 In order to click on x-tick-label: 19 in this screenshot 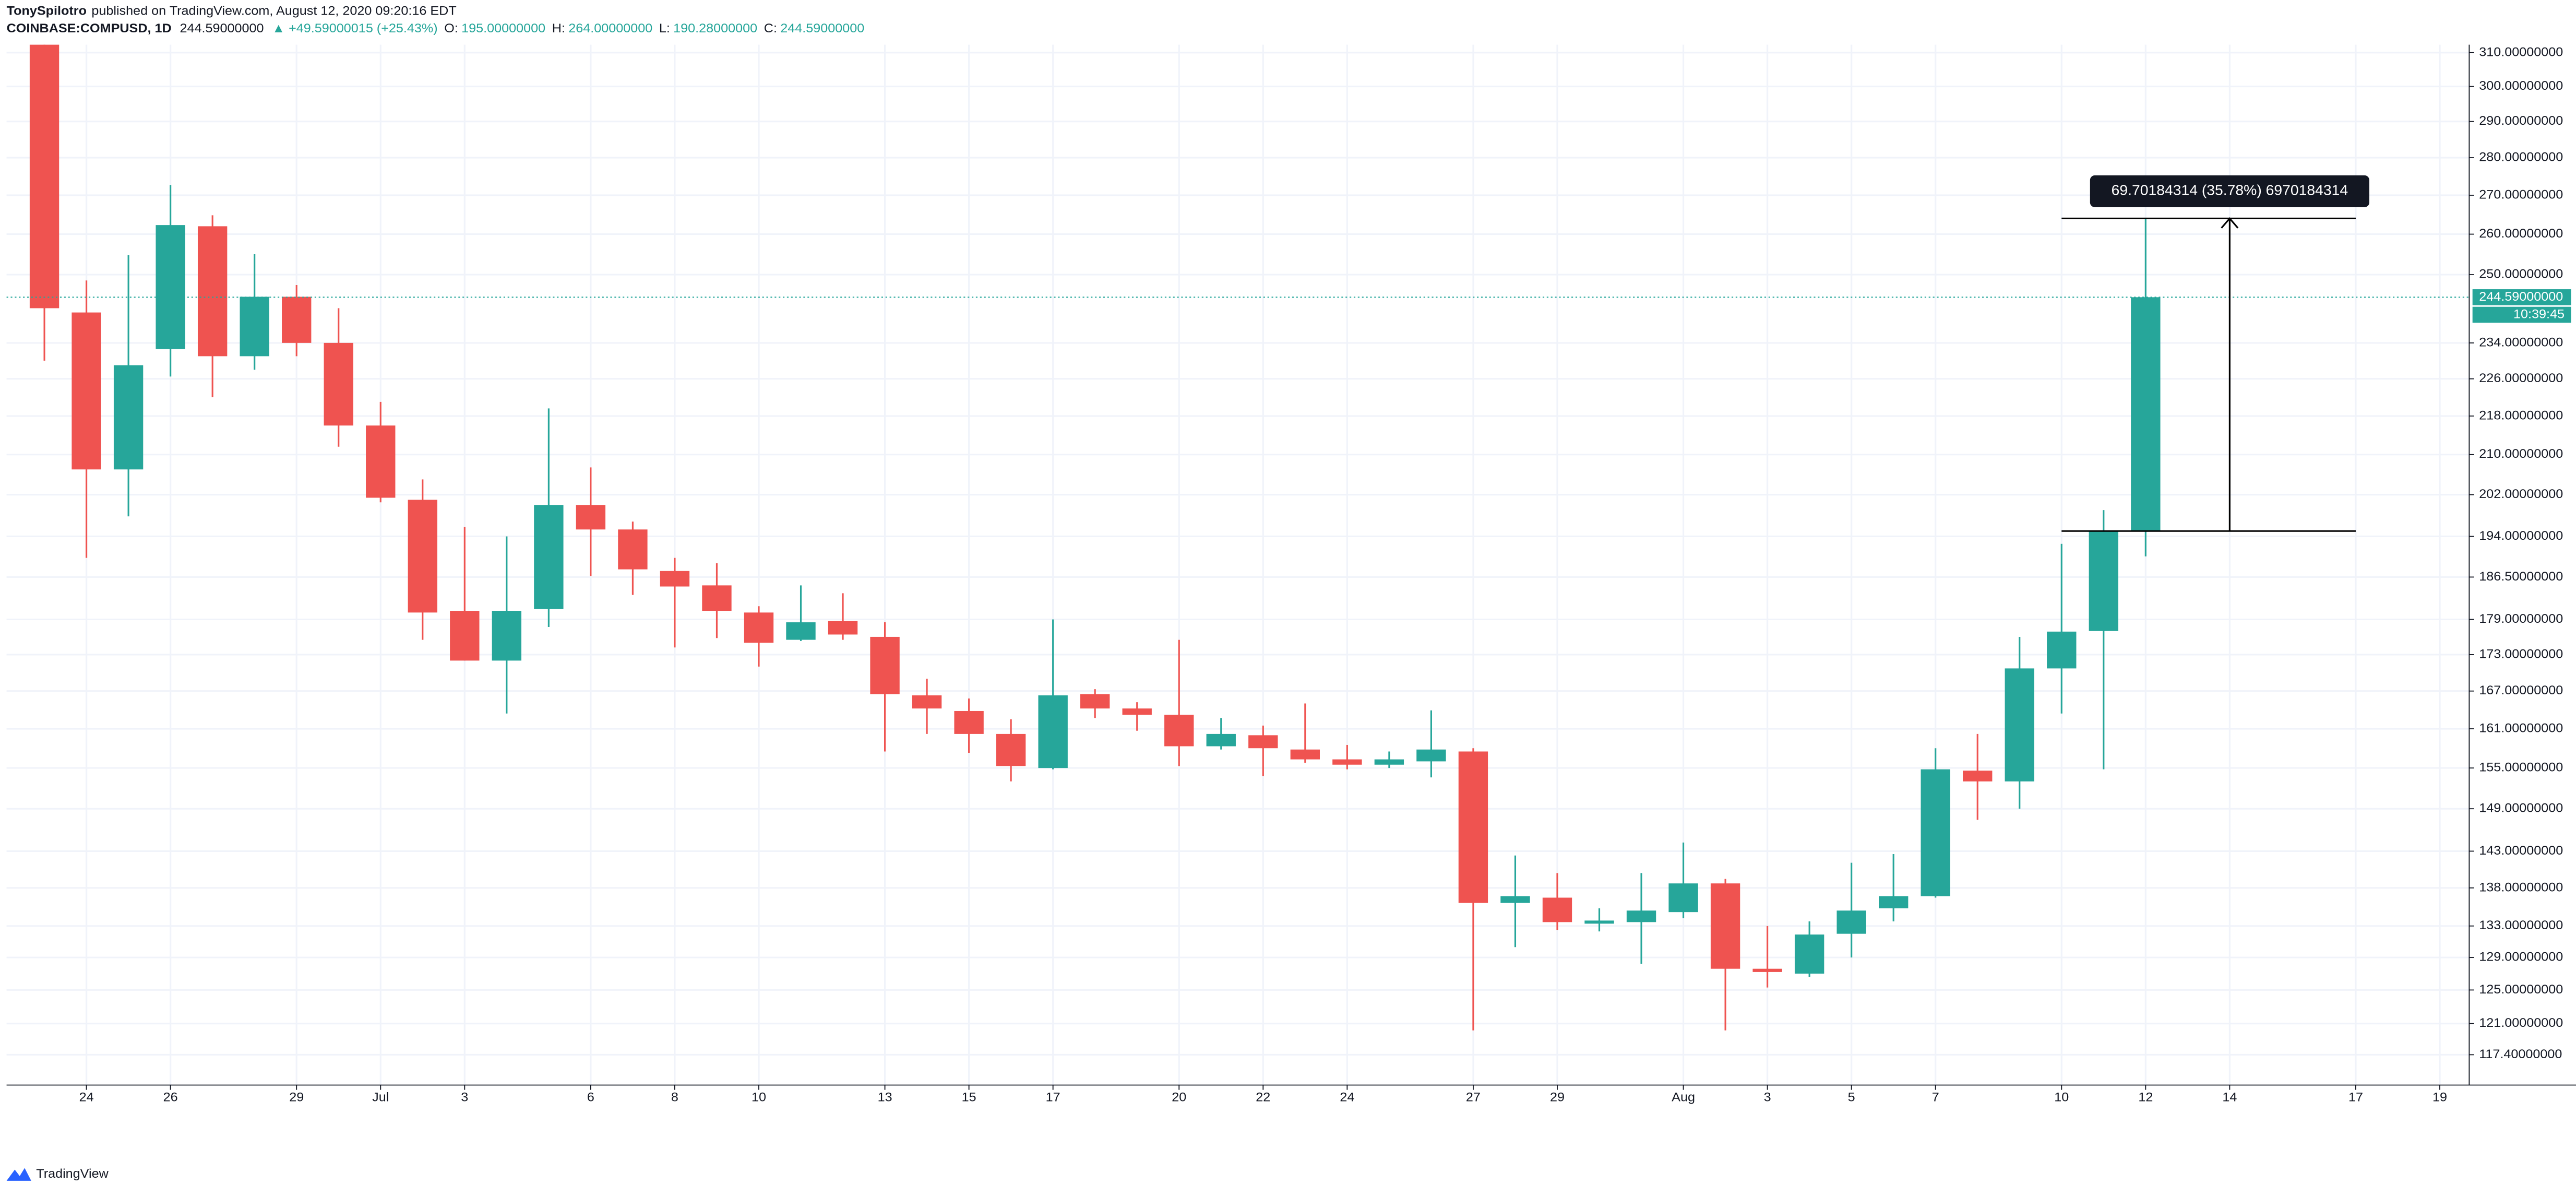, I will do `click(2439, 1098)`.